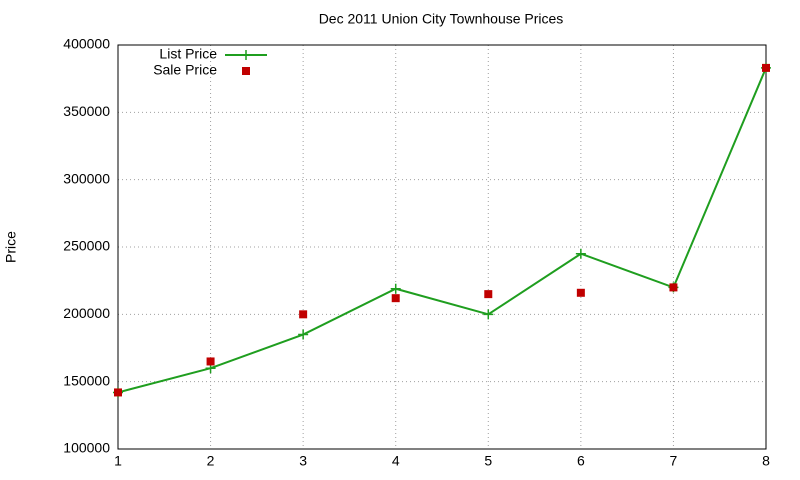 This screenshot has width=800, height=480. I want to click on x-tick-label: 3, so click(303, 461).